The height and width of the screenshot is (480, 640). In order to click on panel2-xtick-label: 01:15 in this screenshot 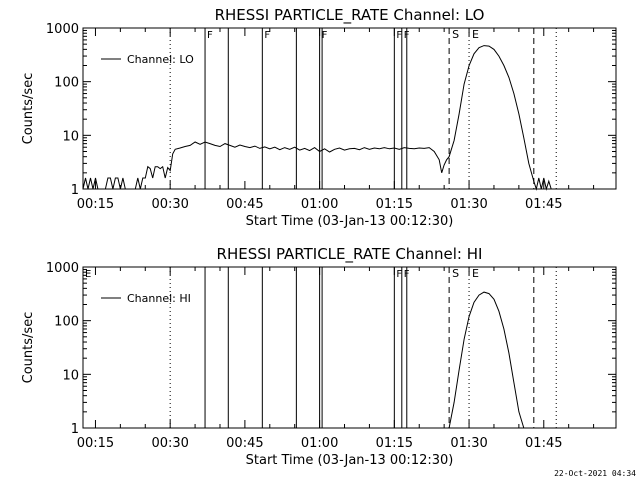, I will do `click(394, 443)`.